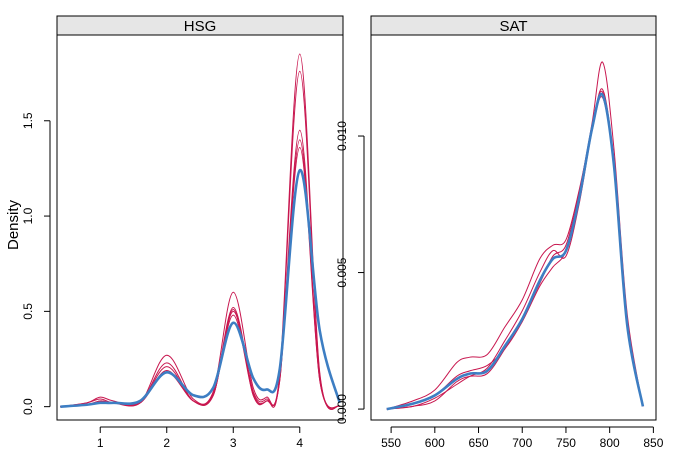  What do you see at coordinates (566, 443) in the screenshot?
I see `panel-sat-x-tick-label-4: 750` at bounding box center [566, 443].